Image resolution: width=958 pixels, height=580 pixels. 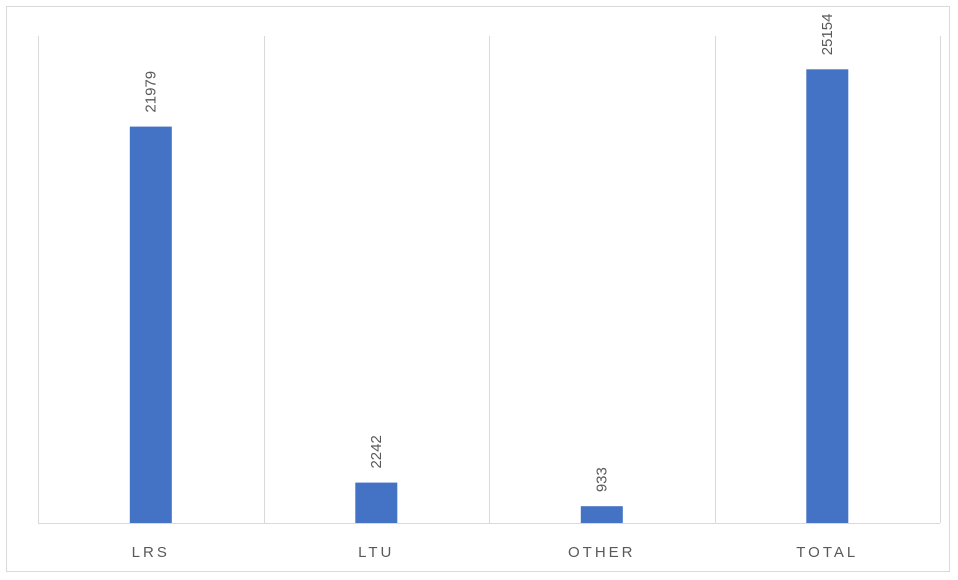 I want to click on data-label-other: 933, so click(x=602, y=479).